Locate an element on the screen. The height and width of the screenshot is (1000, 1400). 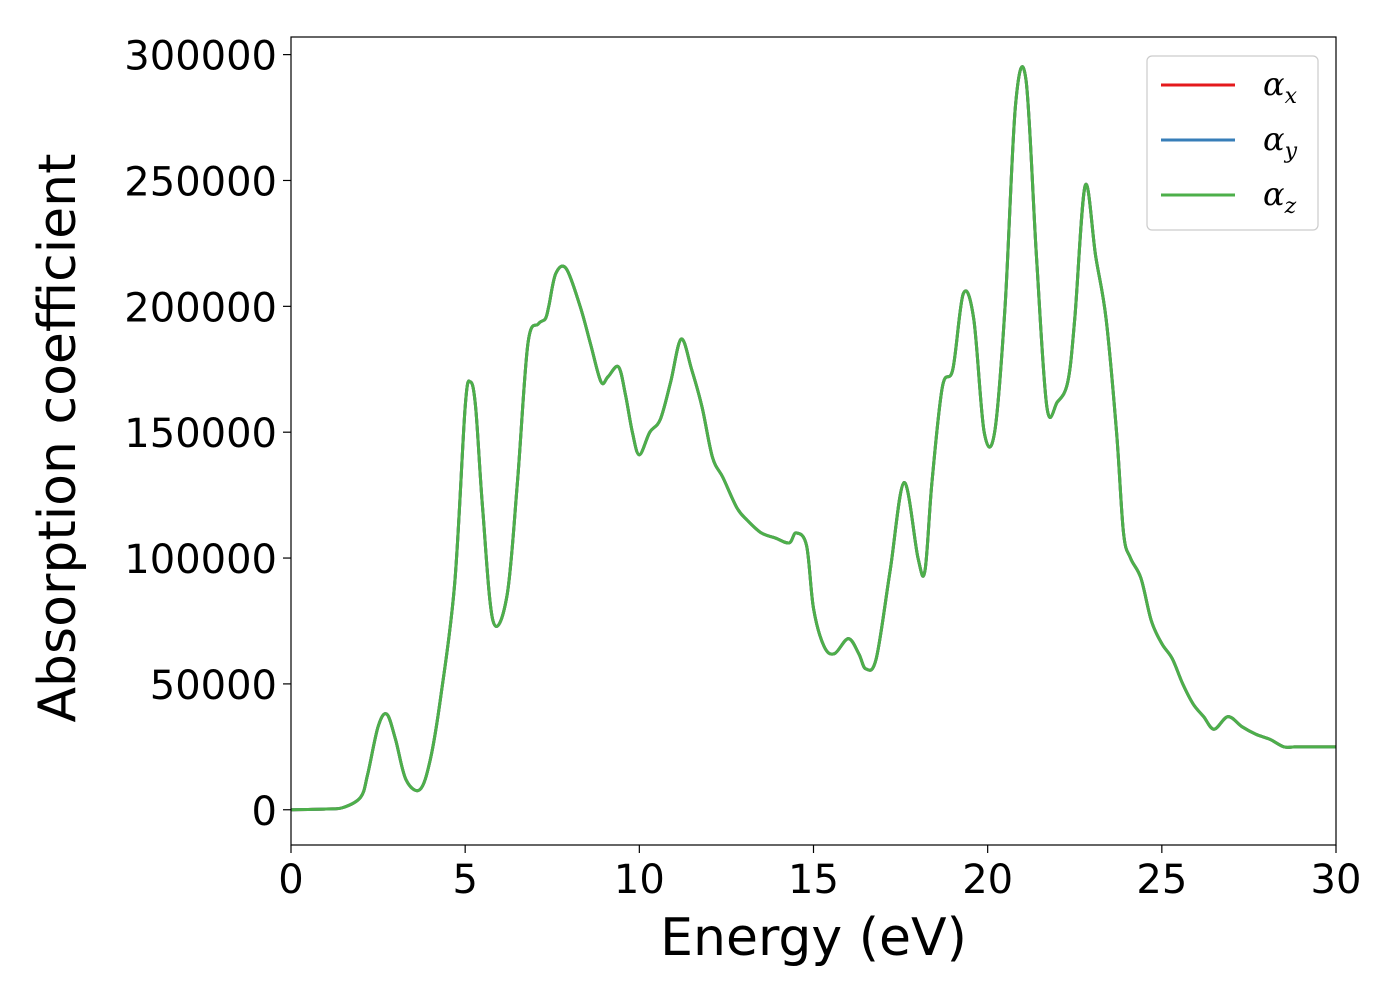
y-axis-ticks: 0 50000 100000 150000 200000 250000 300000 is located at coordinates (207, 434).